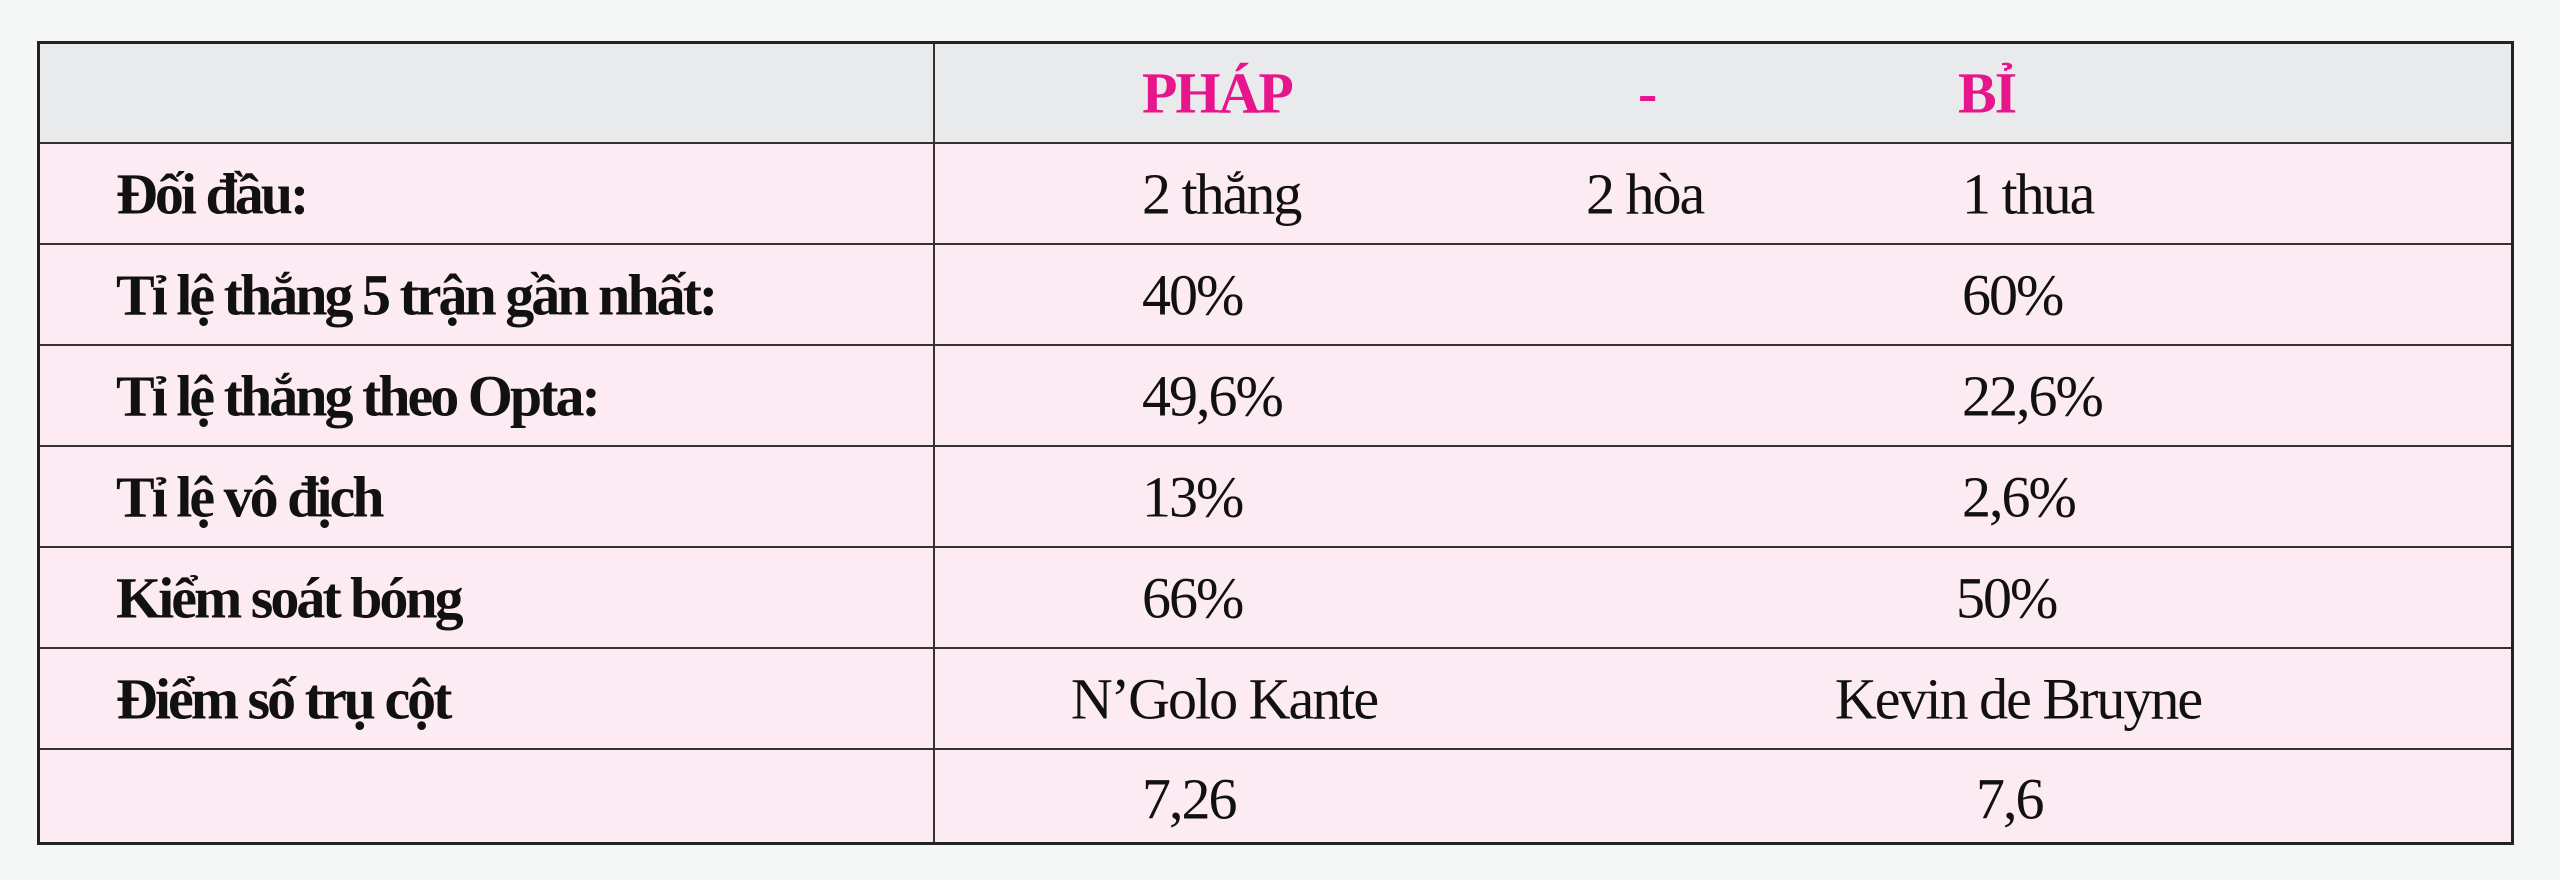  Describe the element at coordinates (2018, 698) in the screenshot. I see `team-b-player: Kevin de Bruyne` at that location.